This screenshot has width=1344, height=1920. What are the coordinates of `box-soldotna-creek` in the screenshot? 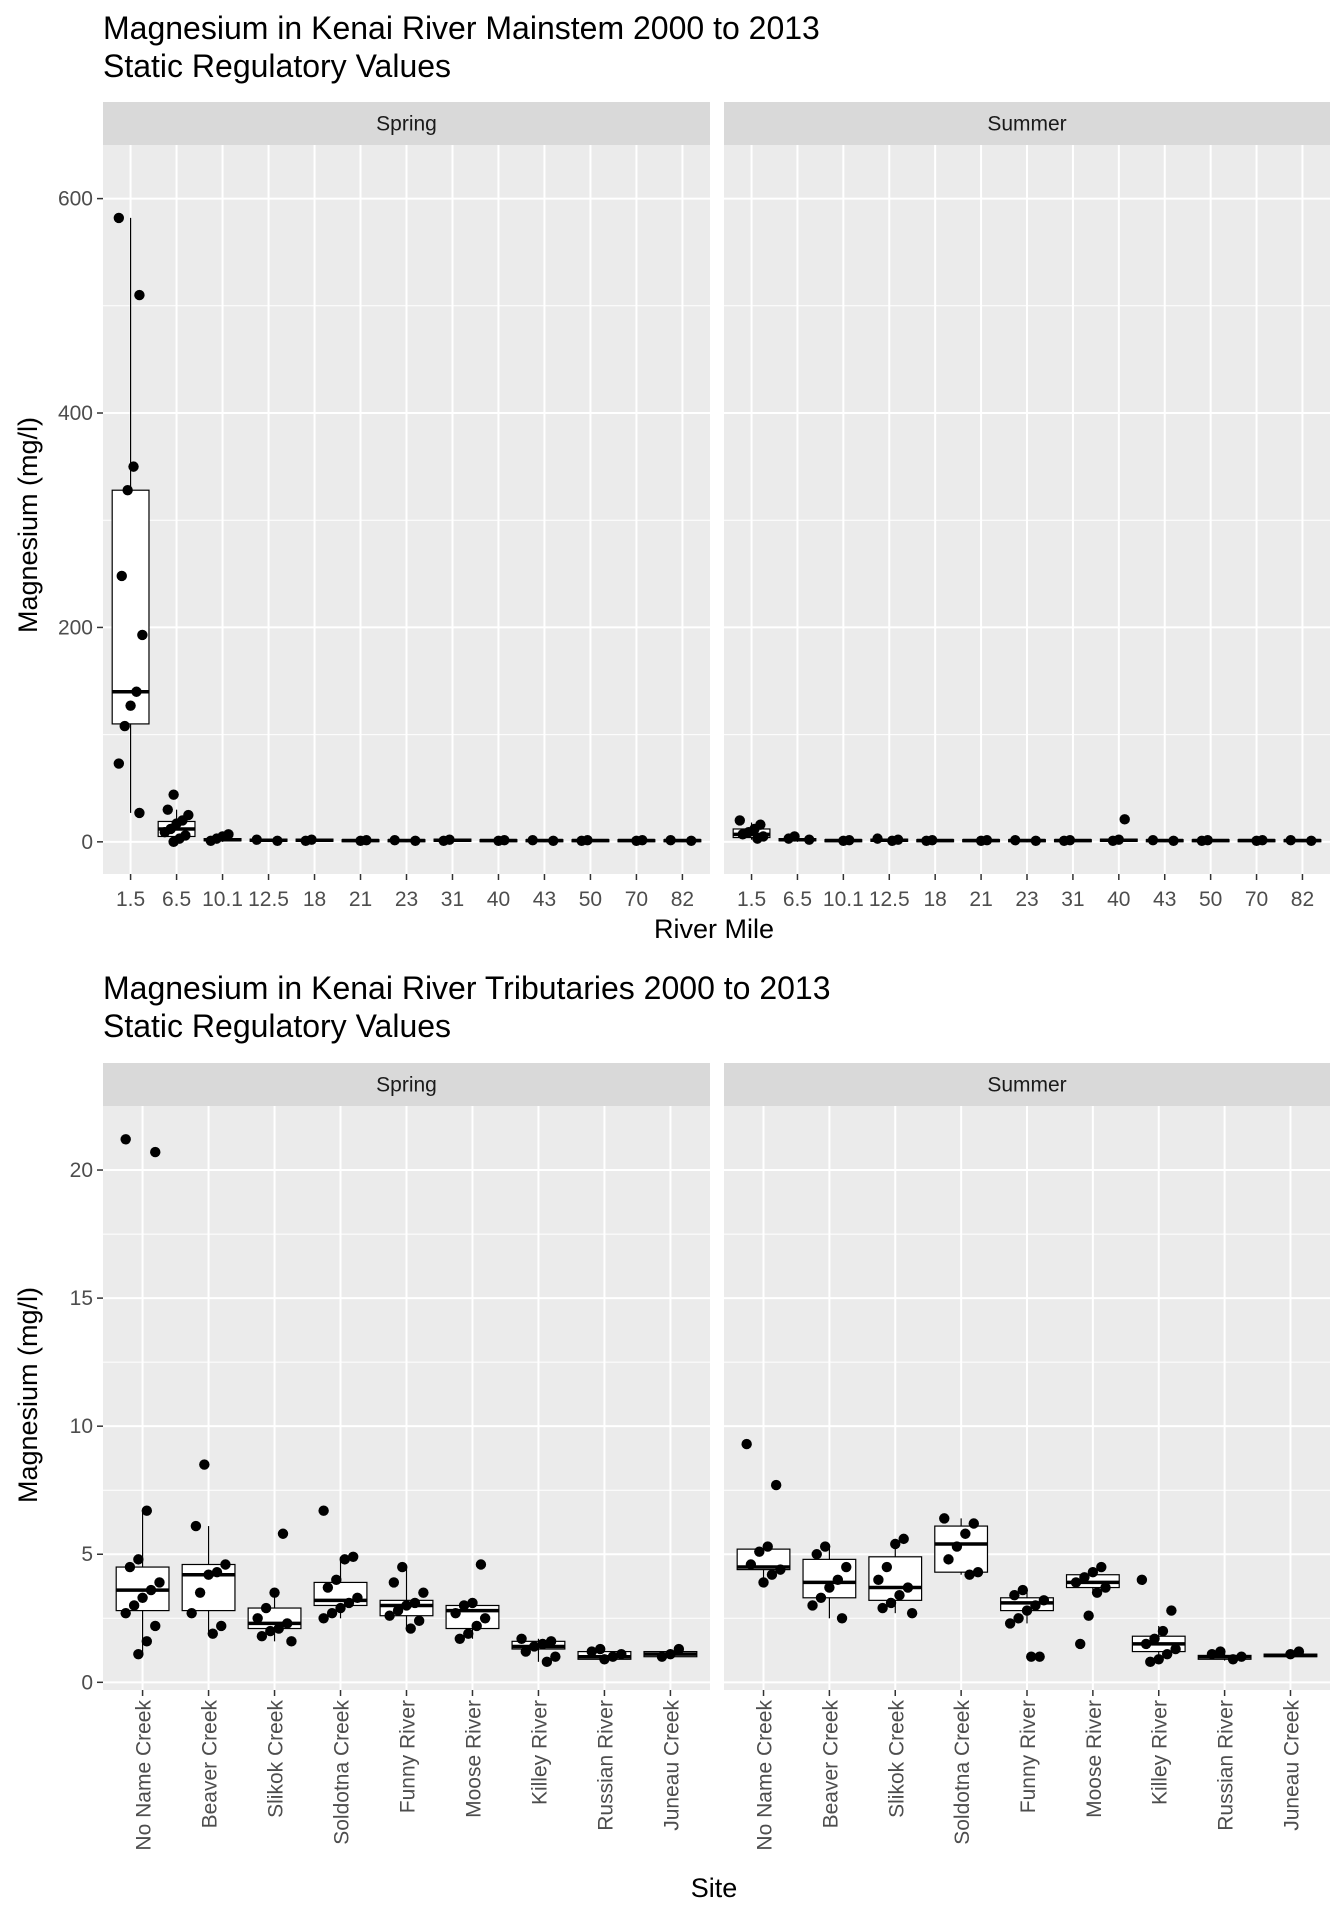 It's located at (340, 1564).